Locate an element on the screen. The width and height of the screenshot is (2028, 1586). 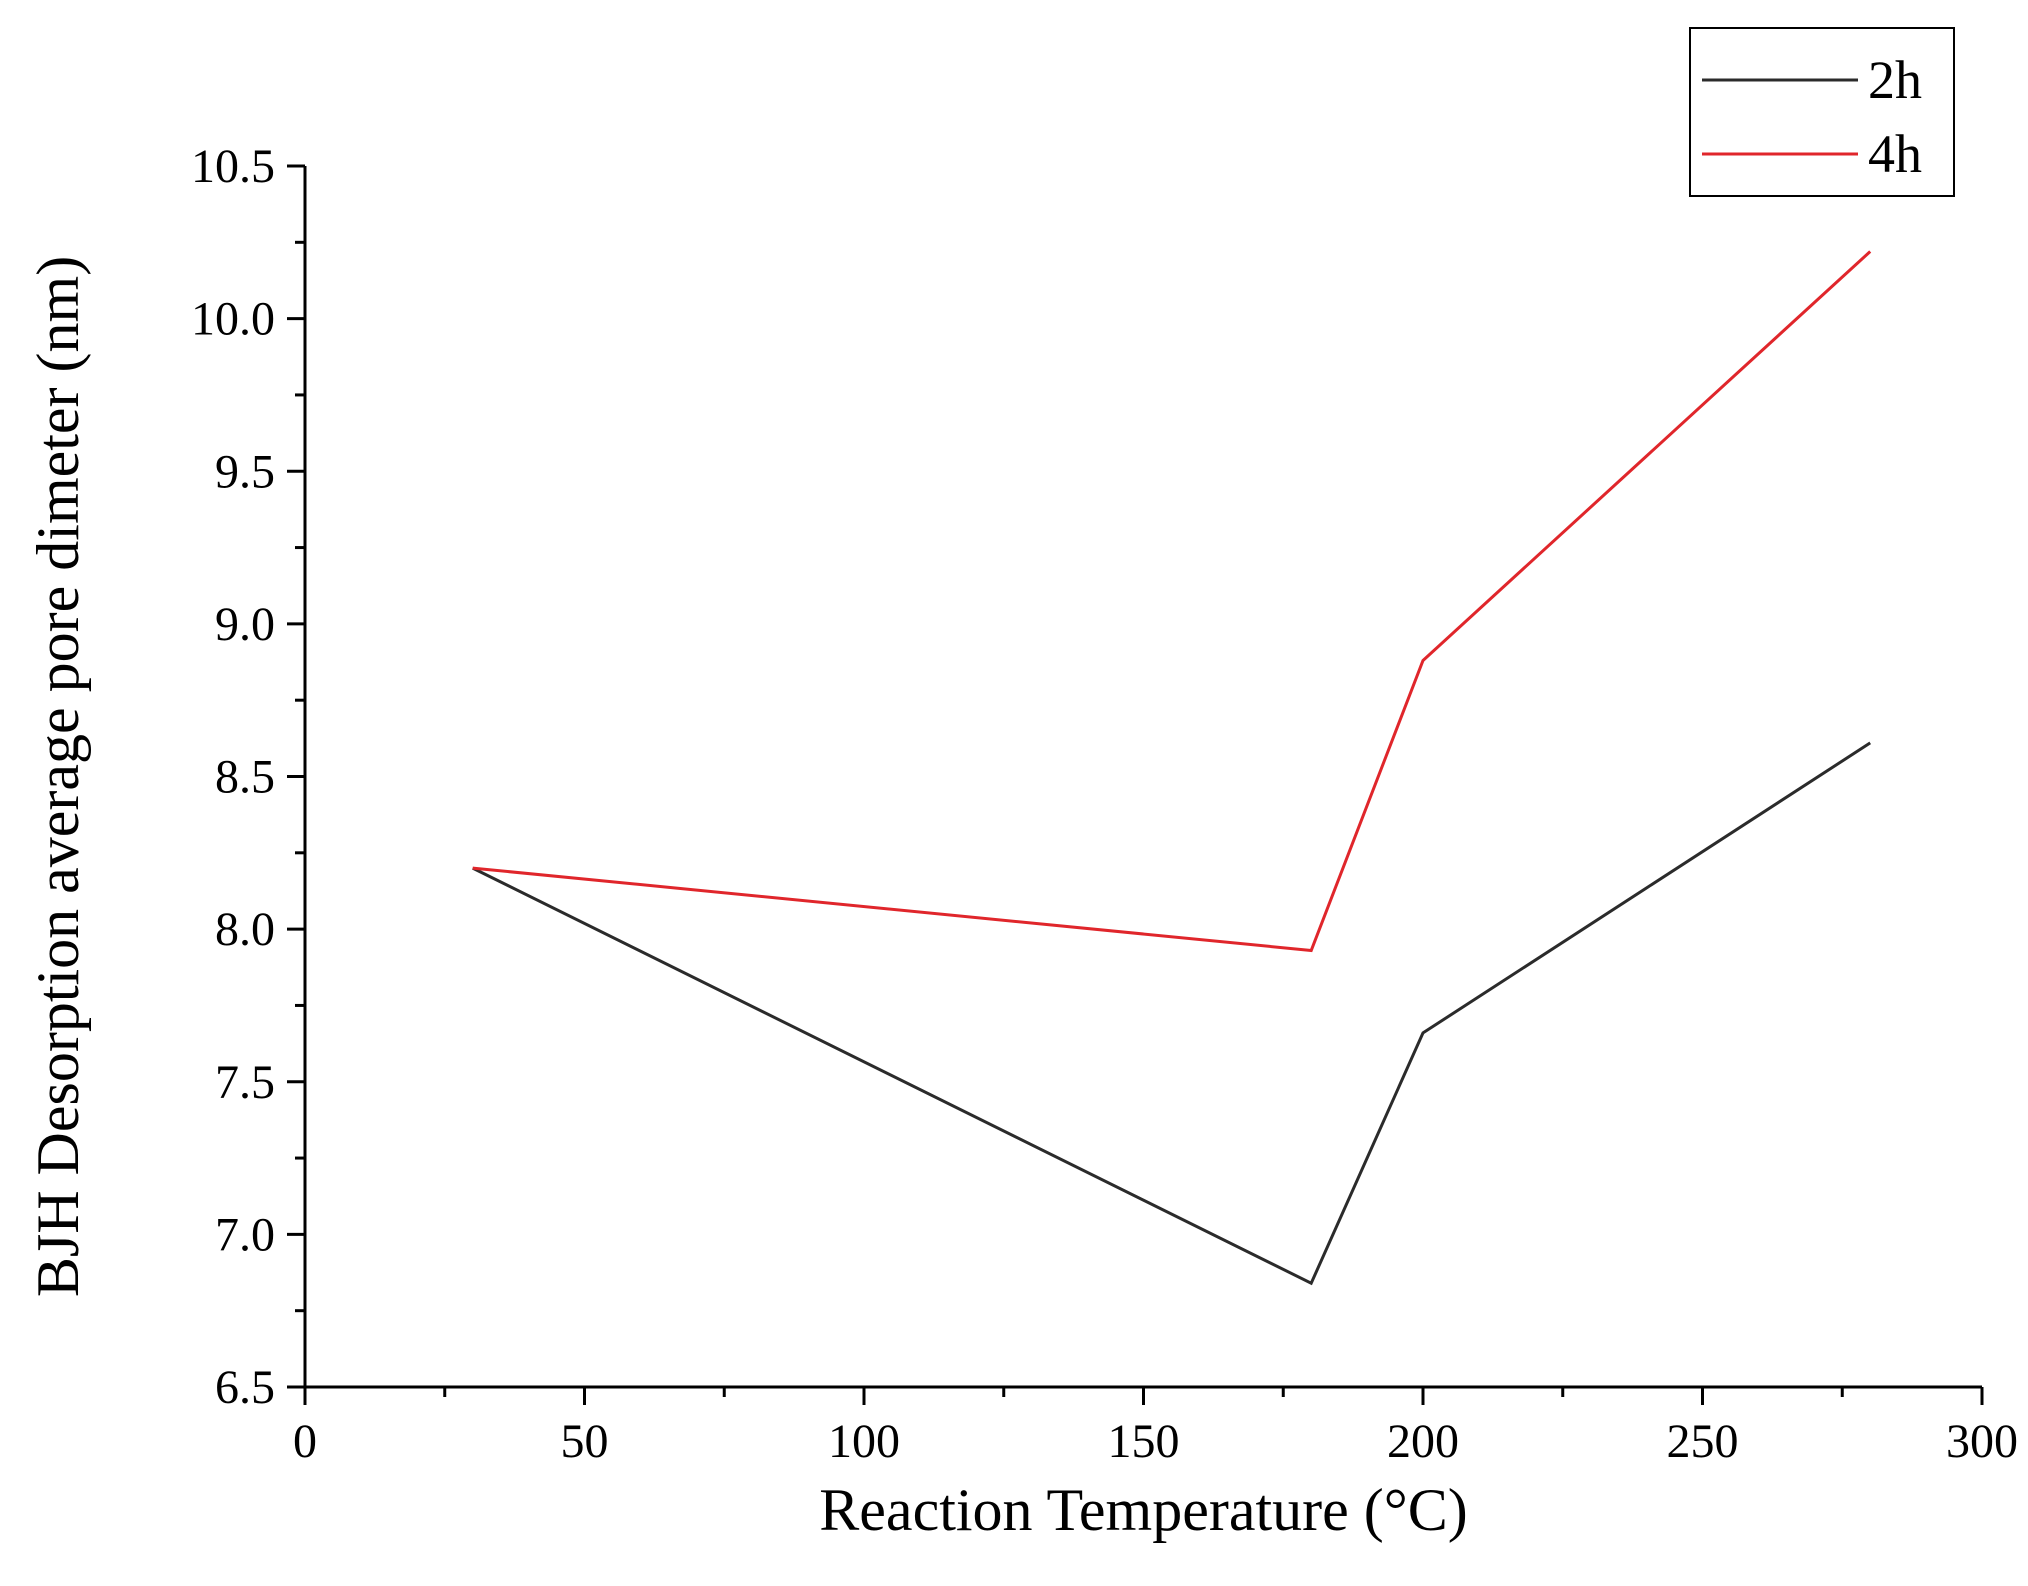
y-tick-label: 9.5 is located at coordinates (245, 471).